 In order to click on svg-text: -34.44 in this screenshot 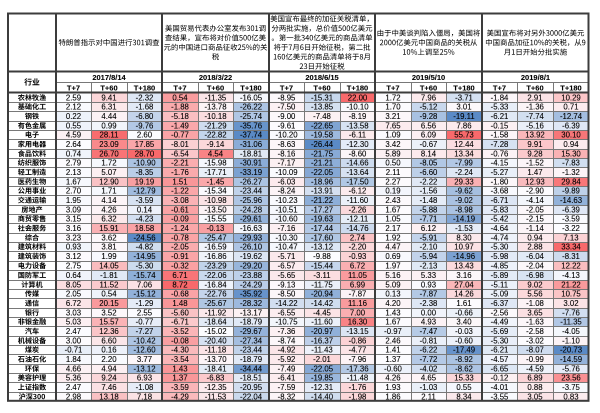, I will do `click(251, 368)`.